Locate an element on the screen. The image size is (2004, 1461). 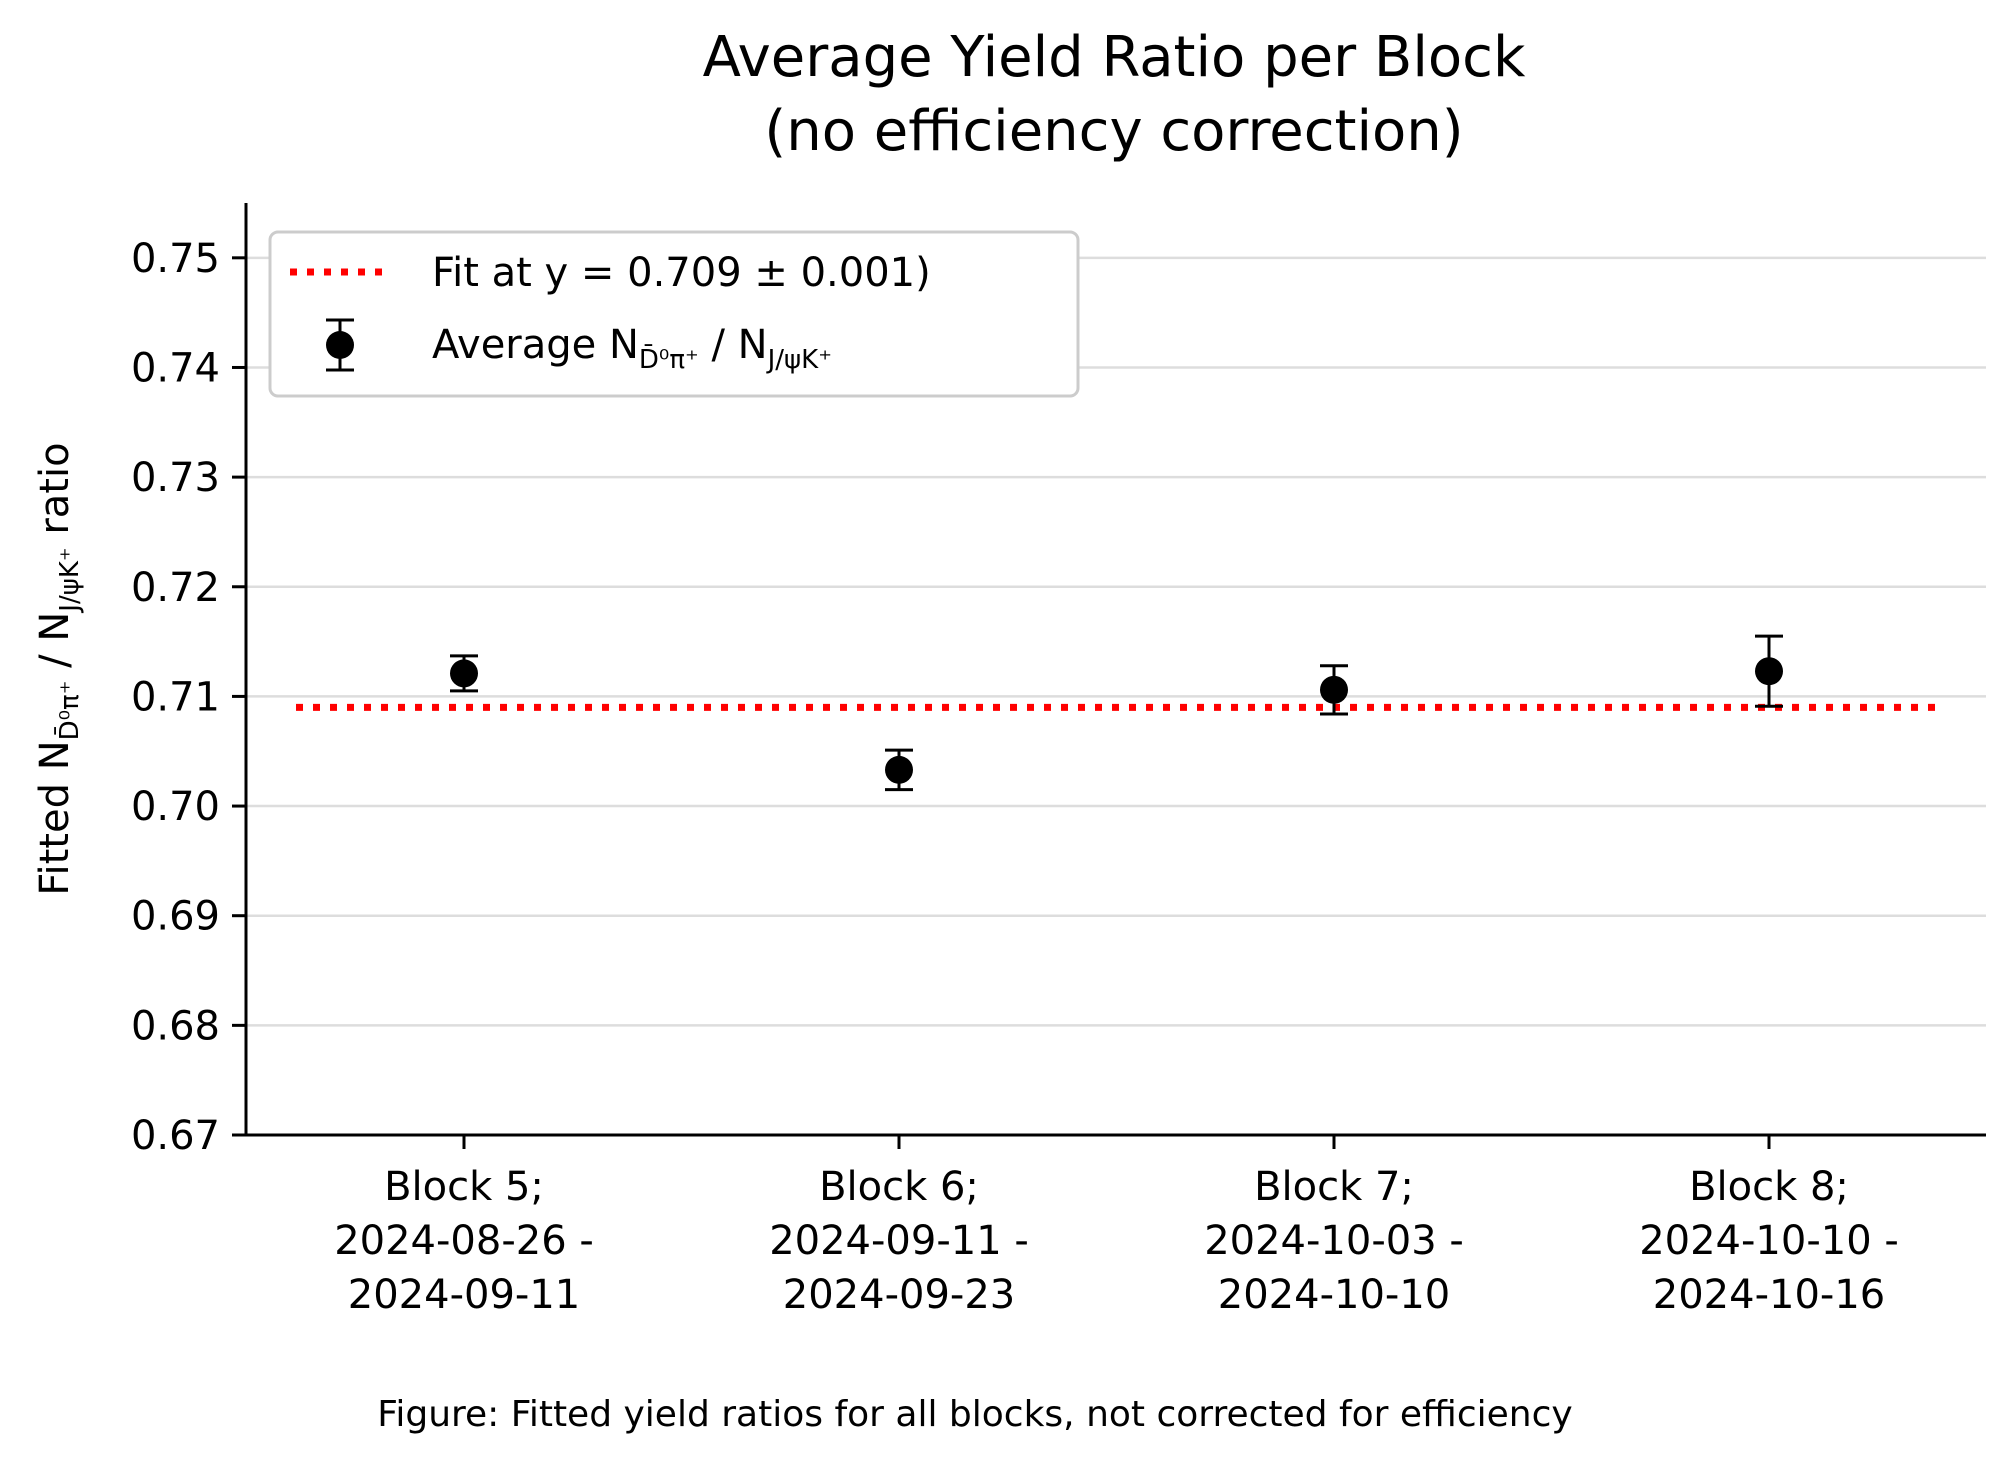
y-axis-label: Fitted ND̄⁰π⁺ / NJ/ψK⁺ ratio is located at coordinates (58, 668).